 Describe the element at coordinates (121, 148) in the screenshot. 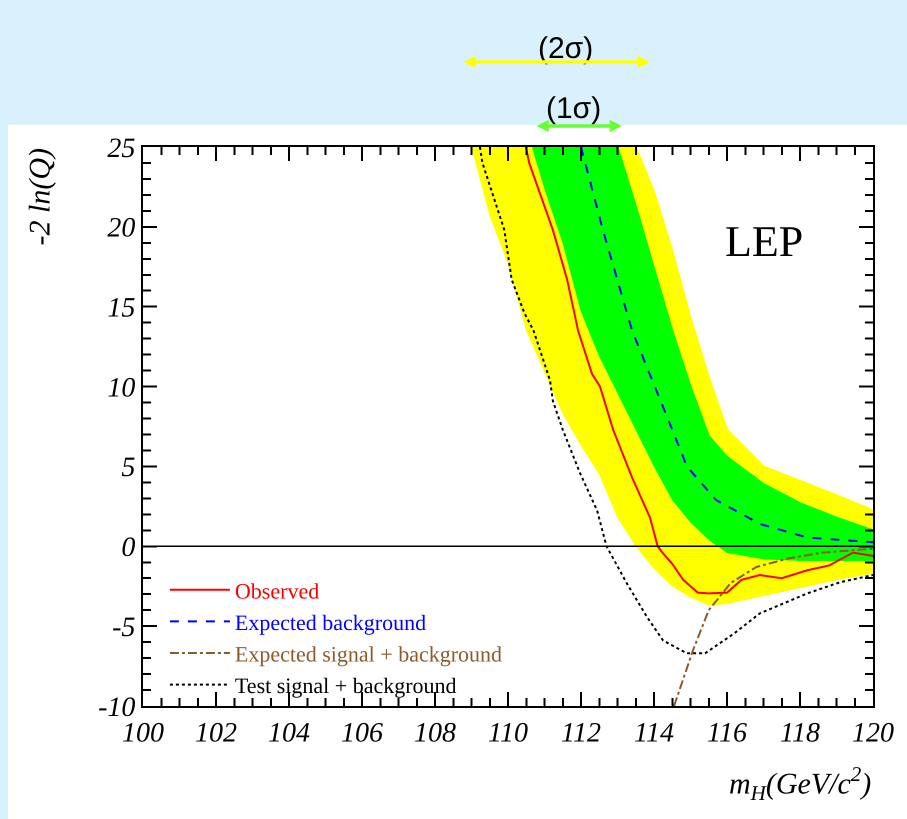

I see `y-tick-label: 25` at that location.